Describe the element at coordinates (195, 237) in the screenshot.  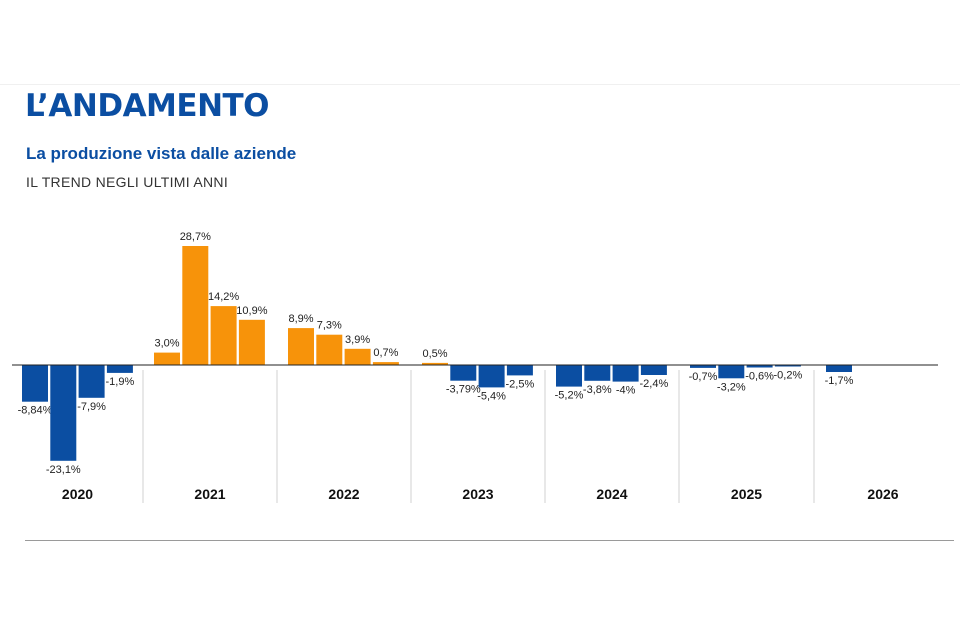
I see `data-label: 28,7%` at that location.